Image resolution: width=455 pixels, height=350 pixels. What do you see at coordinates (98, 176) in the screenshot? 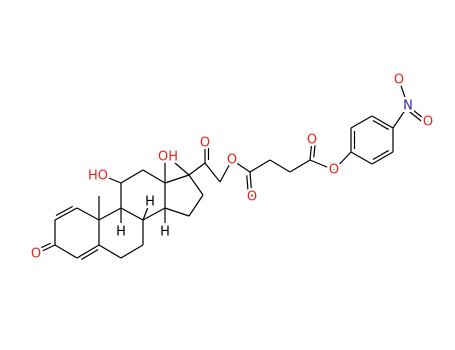
I see `atom-label: HO` at bounding box center [98, 176].